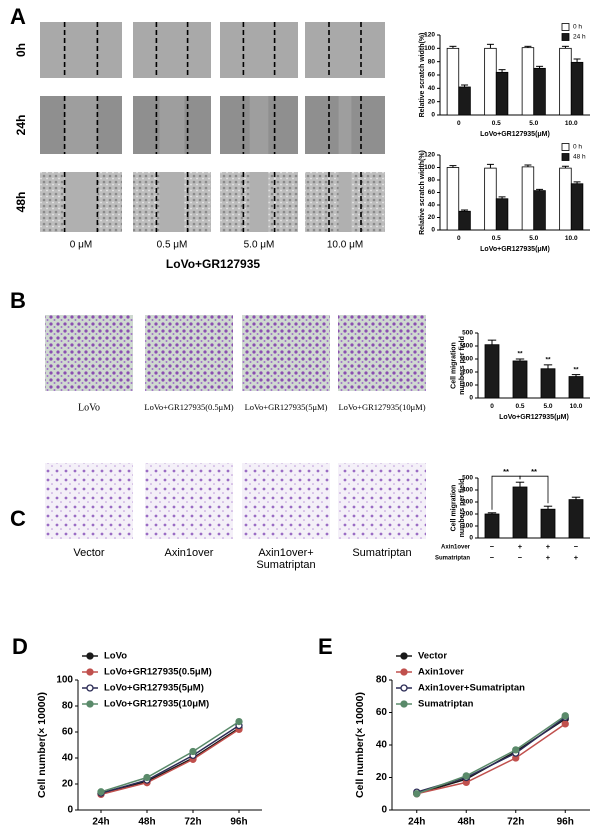 This screenshot has height=831, width=600. Describe the element at coordinates (432, 656) in the screenshot. I see `legend-label: Vector` at that location.